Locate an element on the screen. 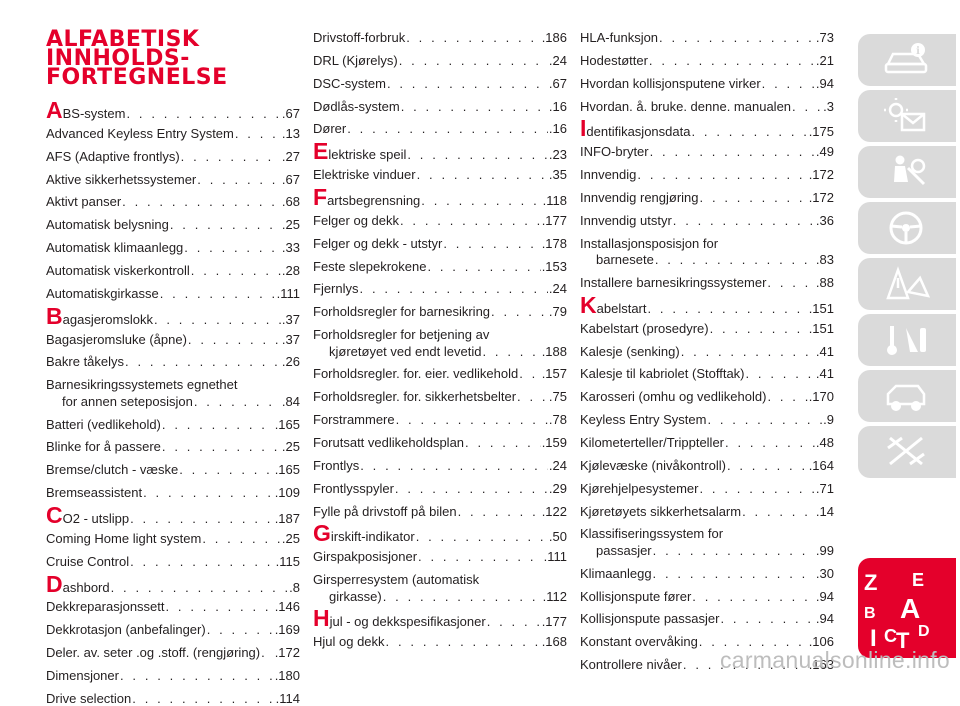 This screenshot has width=960, height=706. entry-text: passasjer is located at coordinates (624, 550).